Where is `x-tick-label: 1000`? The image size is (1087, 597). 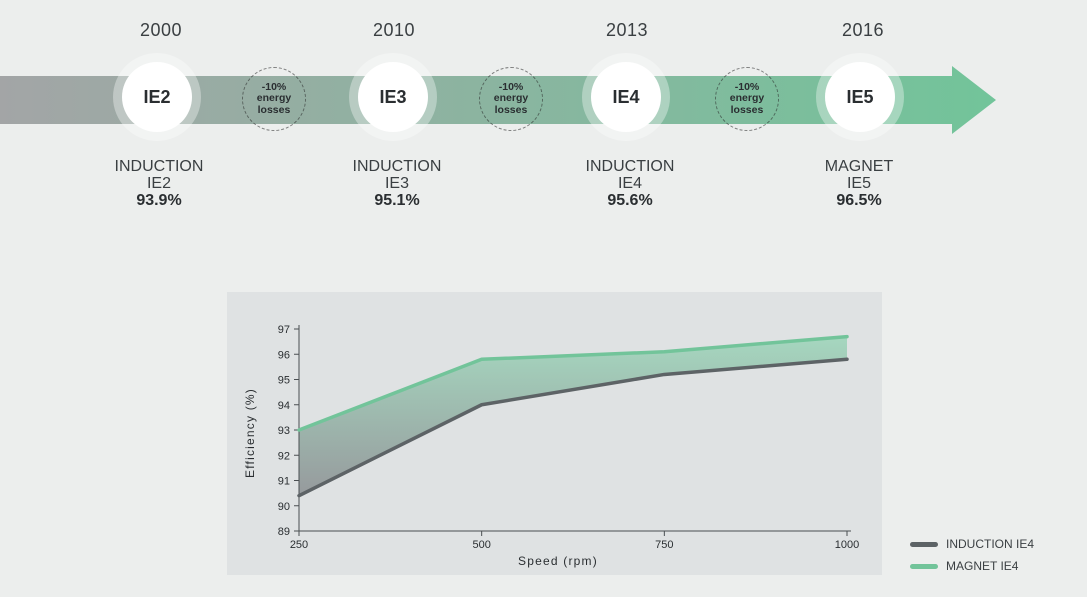 x-tick-label: 1000 is located at coordinates (847, 545).